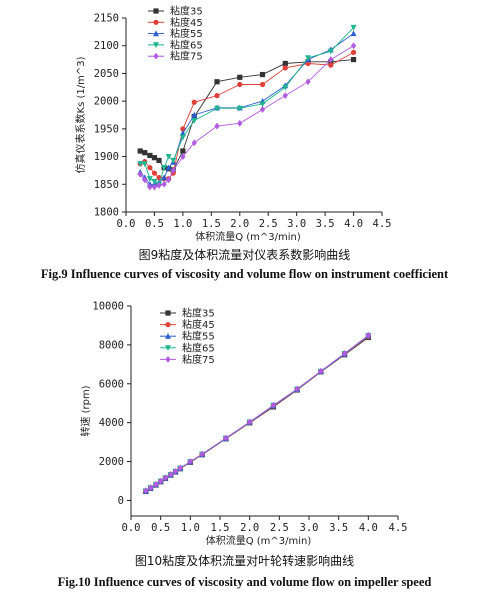  I want to click on y-tick-label: 8000, so click(111, 345).